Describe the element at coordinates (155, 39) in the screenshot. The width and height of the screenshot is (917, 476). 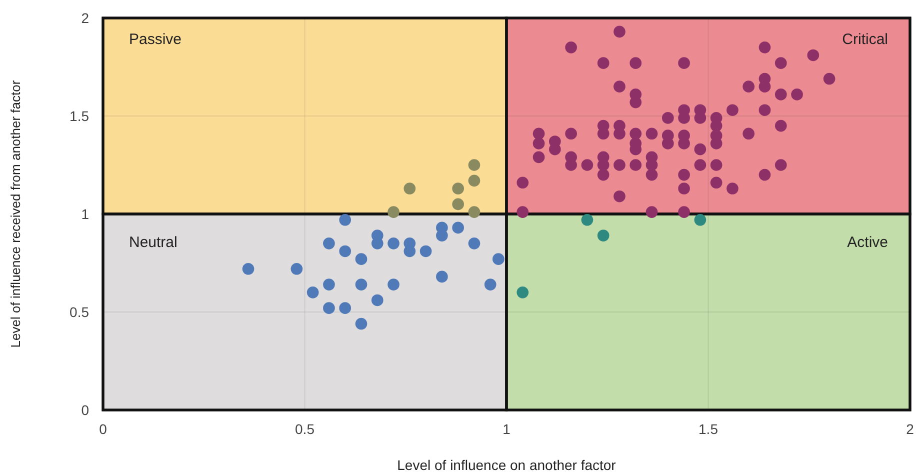
I see `band-label: Passive` at that location.